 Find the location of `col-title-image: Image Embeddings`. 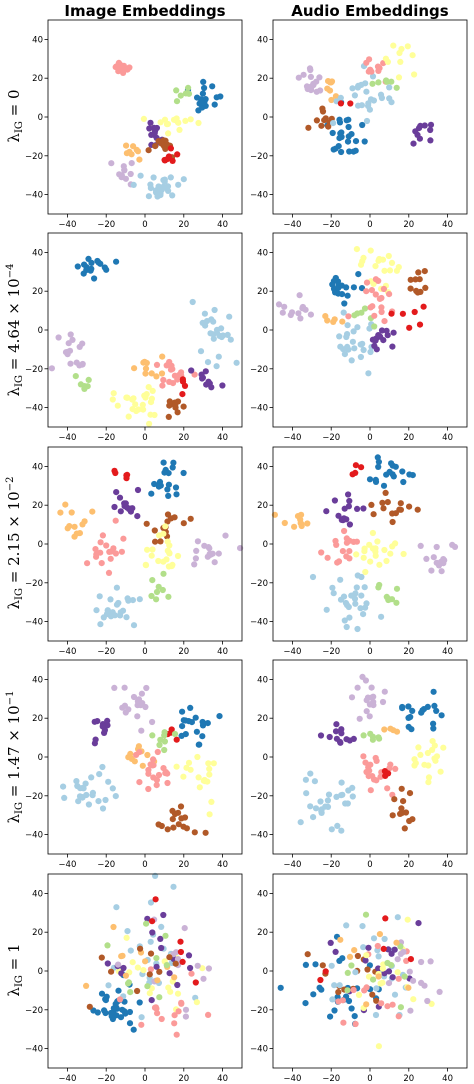

col-title-image: Image Embeddings is located at coordinates (145, 11).